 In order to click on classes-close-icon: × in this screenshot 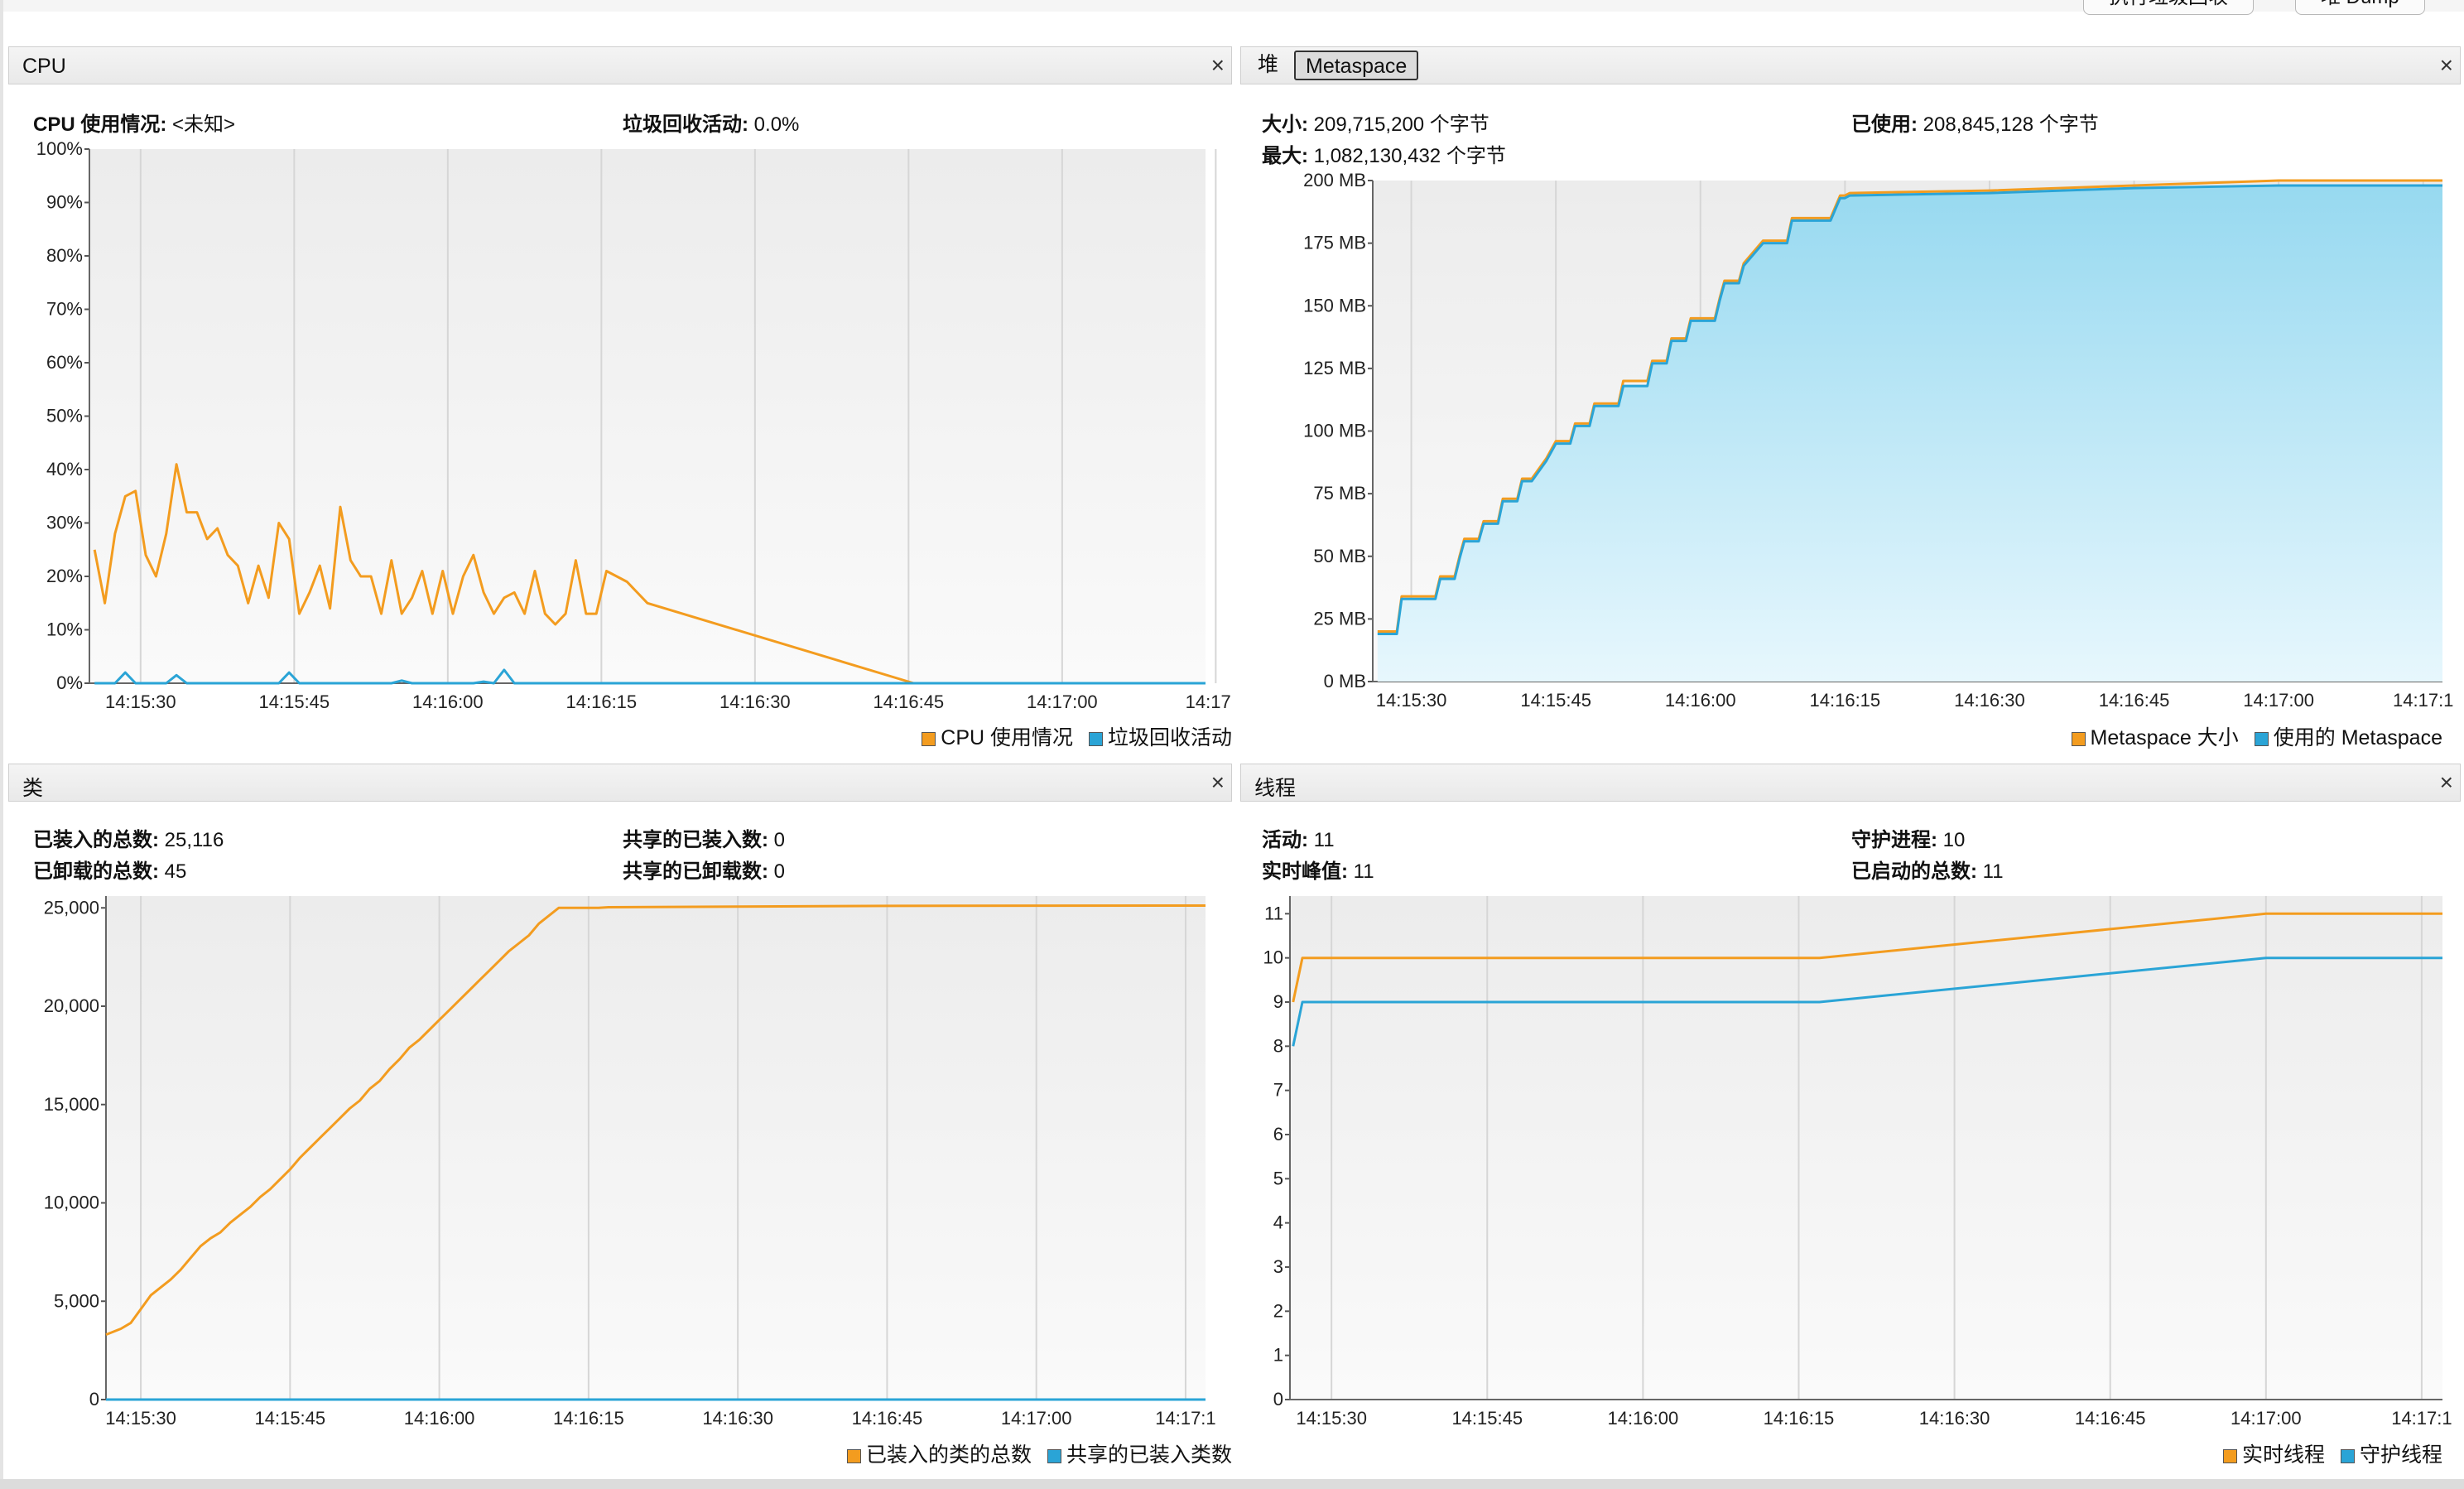, I will do `click(1217, 782)`.